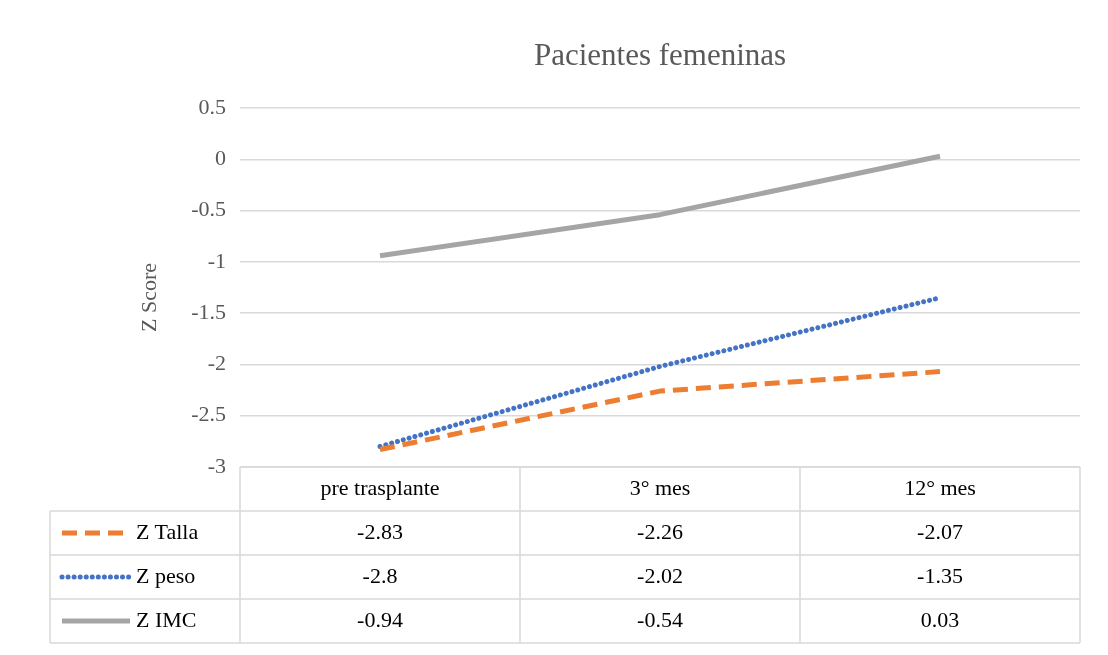 The width and height of the screenshot is (1108, 655). Describe the element at coordinates (660, 575) in the screenshot. I see `data-label: -2.02` at that location.